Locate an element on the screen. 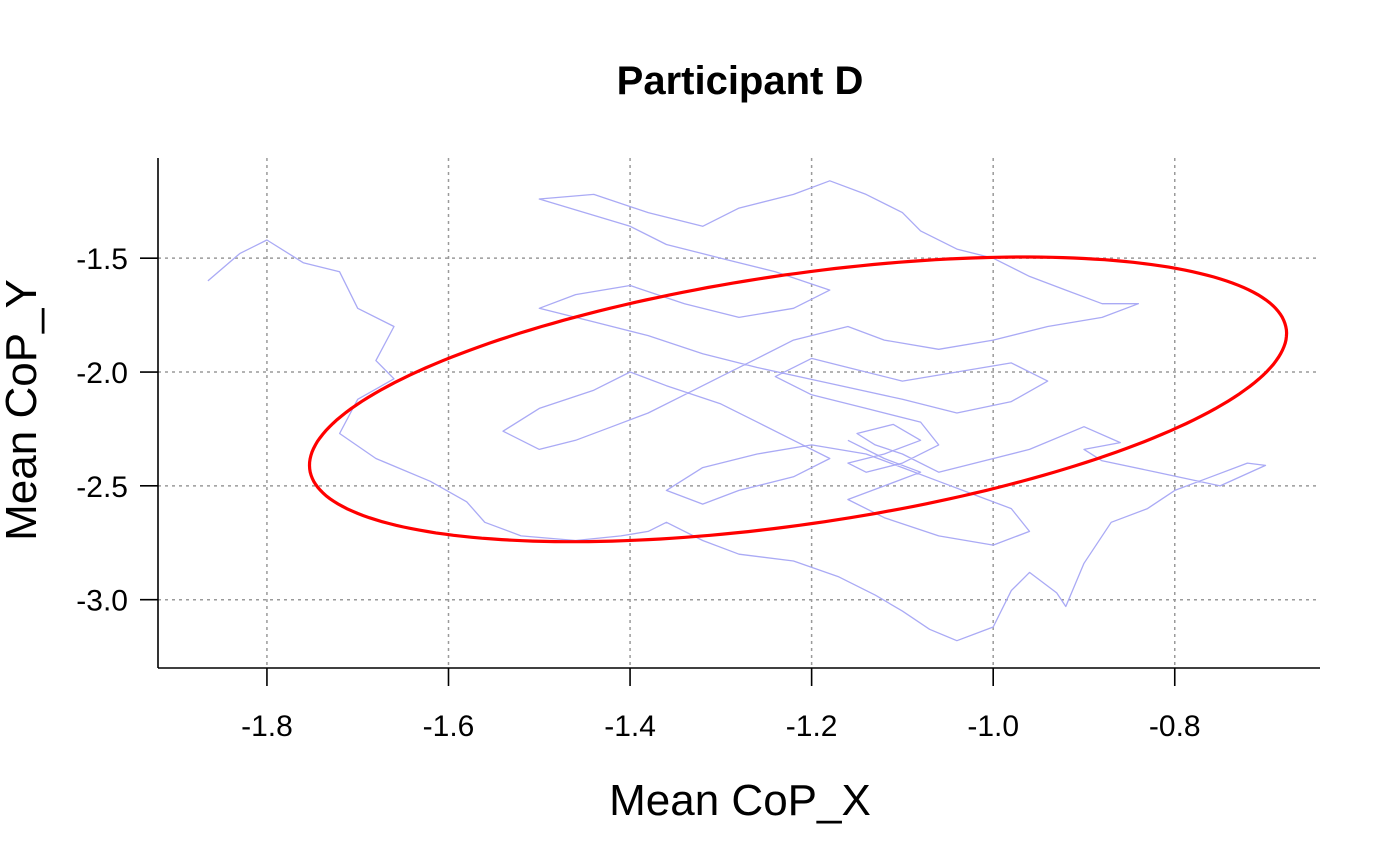 The width and height of the screenshot is (1400, 865). y-tick-label: -2.0 is located at coordinates (102, 373).